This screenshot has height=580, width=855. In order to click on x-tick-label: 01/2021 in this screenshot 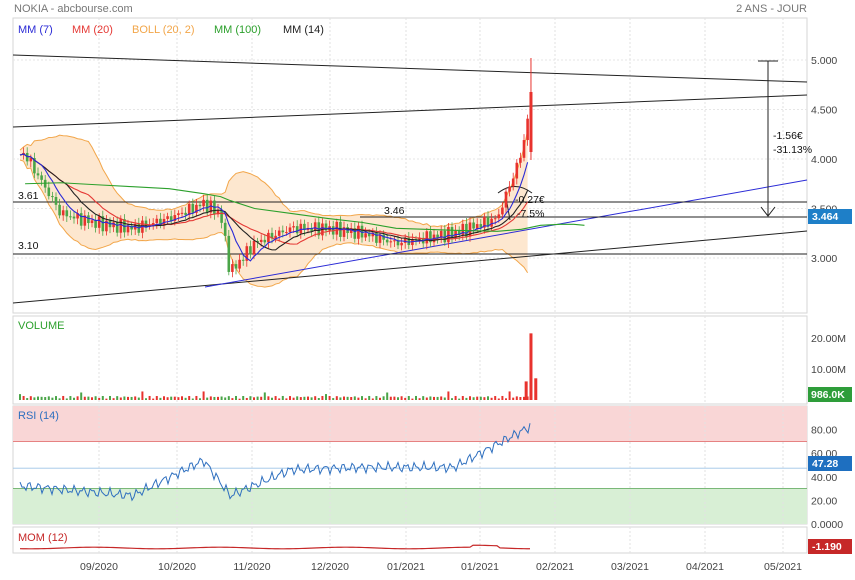, I will do `click(406, 567)`.